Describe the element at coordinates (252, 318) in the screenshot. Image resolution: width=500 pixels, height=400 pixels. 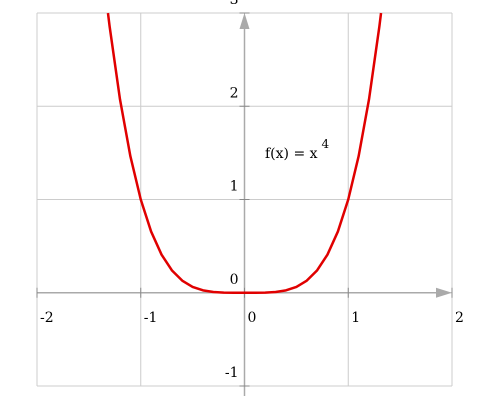
I see `x-tick-label: 0` at that location.